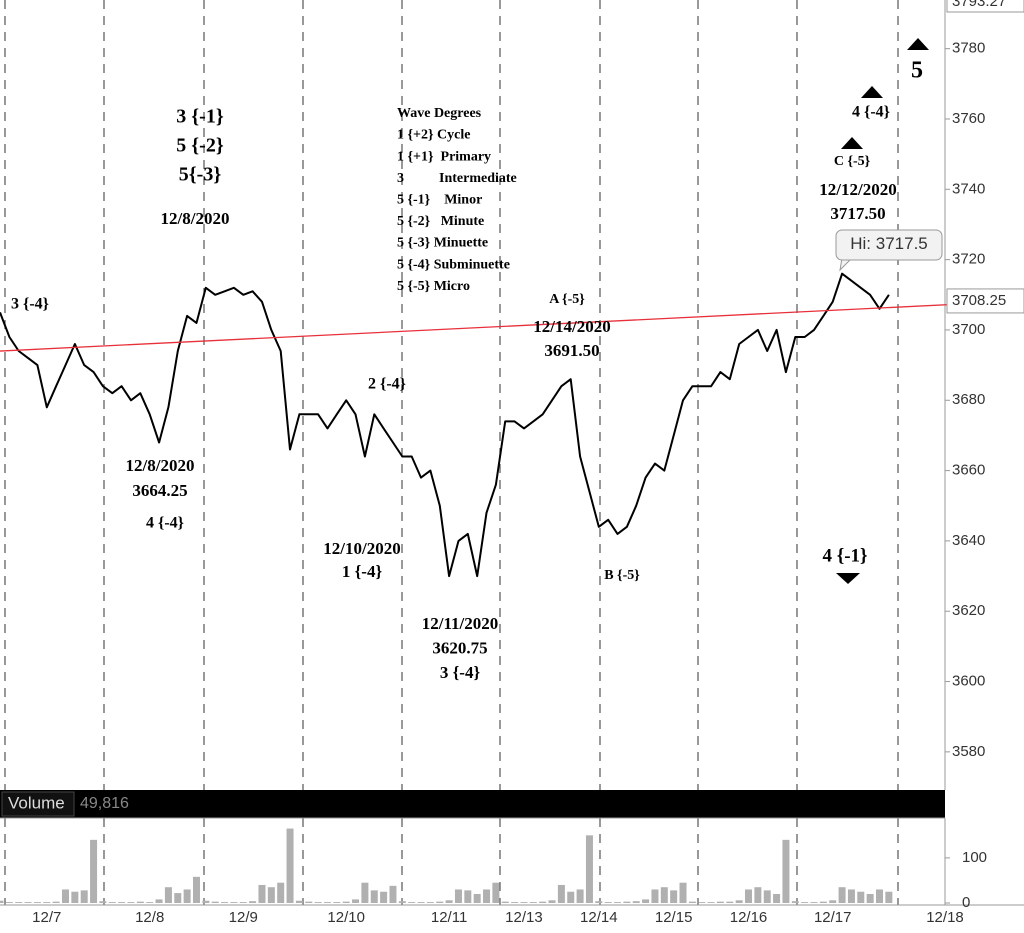  I want to click on annotation: 12/12/2020, so click(857, 189).